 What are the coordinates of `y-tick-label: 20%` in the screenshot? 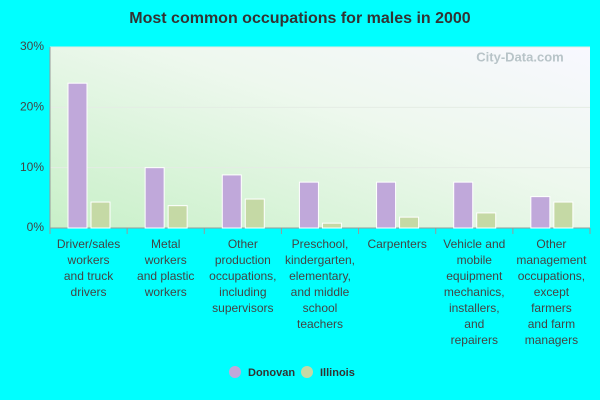 It's located at (32, 107).